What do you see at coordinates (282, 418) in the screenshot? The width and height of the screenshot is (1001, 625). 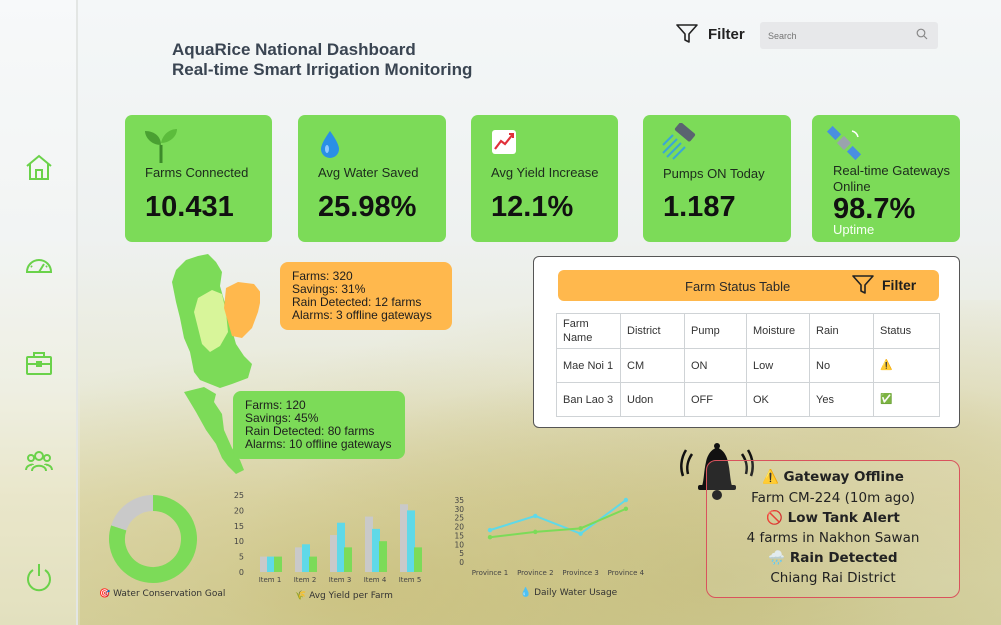 I see `tooltip-savings: Savings: 45%` at bounding box center [282, 418].